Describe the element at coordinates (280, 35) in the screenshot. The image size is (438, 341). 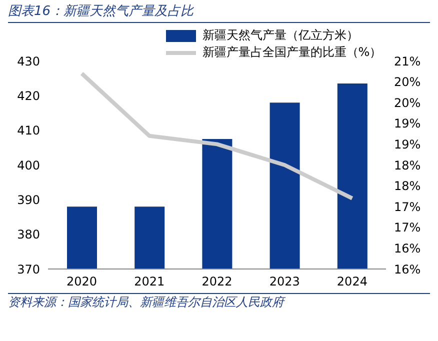
I see `legend-label: 新疆天然气产量（亿立方米）` at that location.